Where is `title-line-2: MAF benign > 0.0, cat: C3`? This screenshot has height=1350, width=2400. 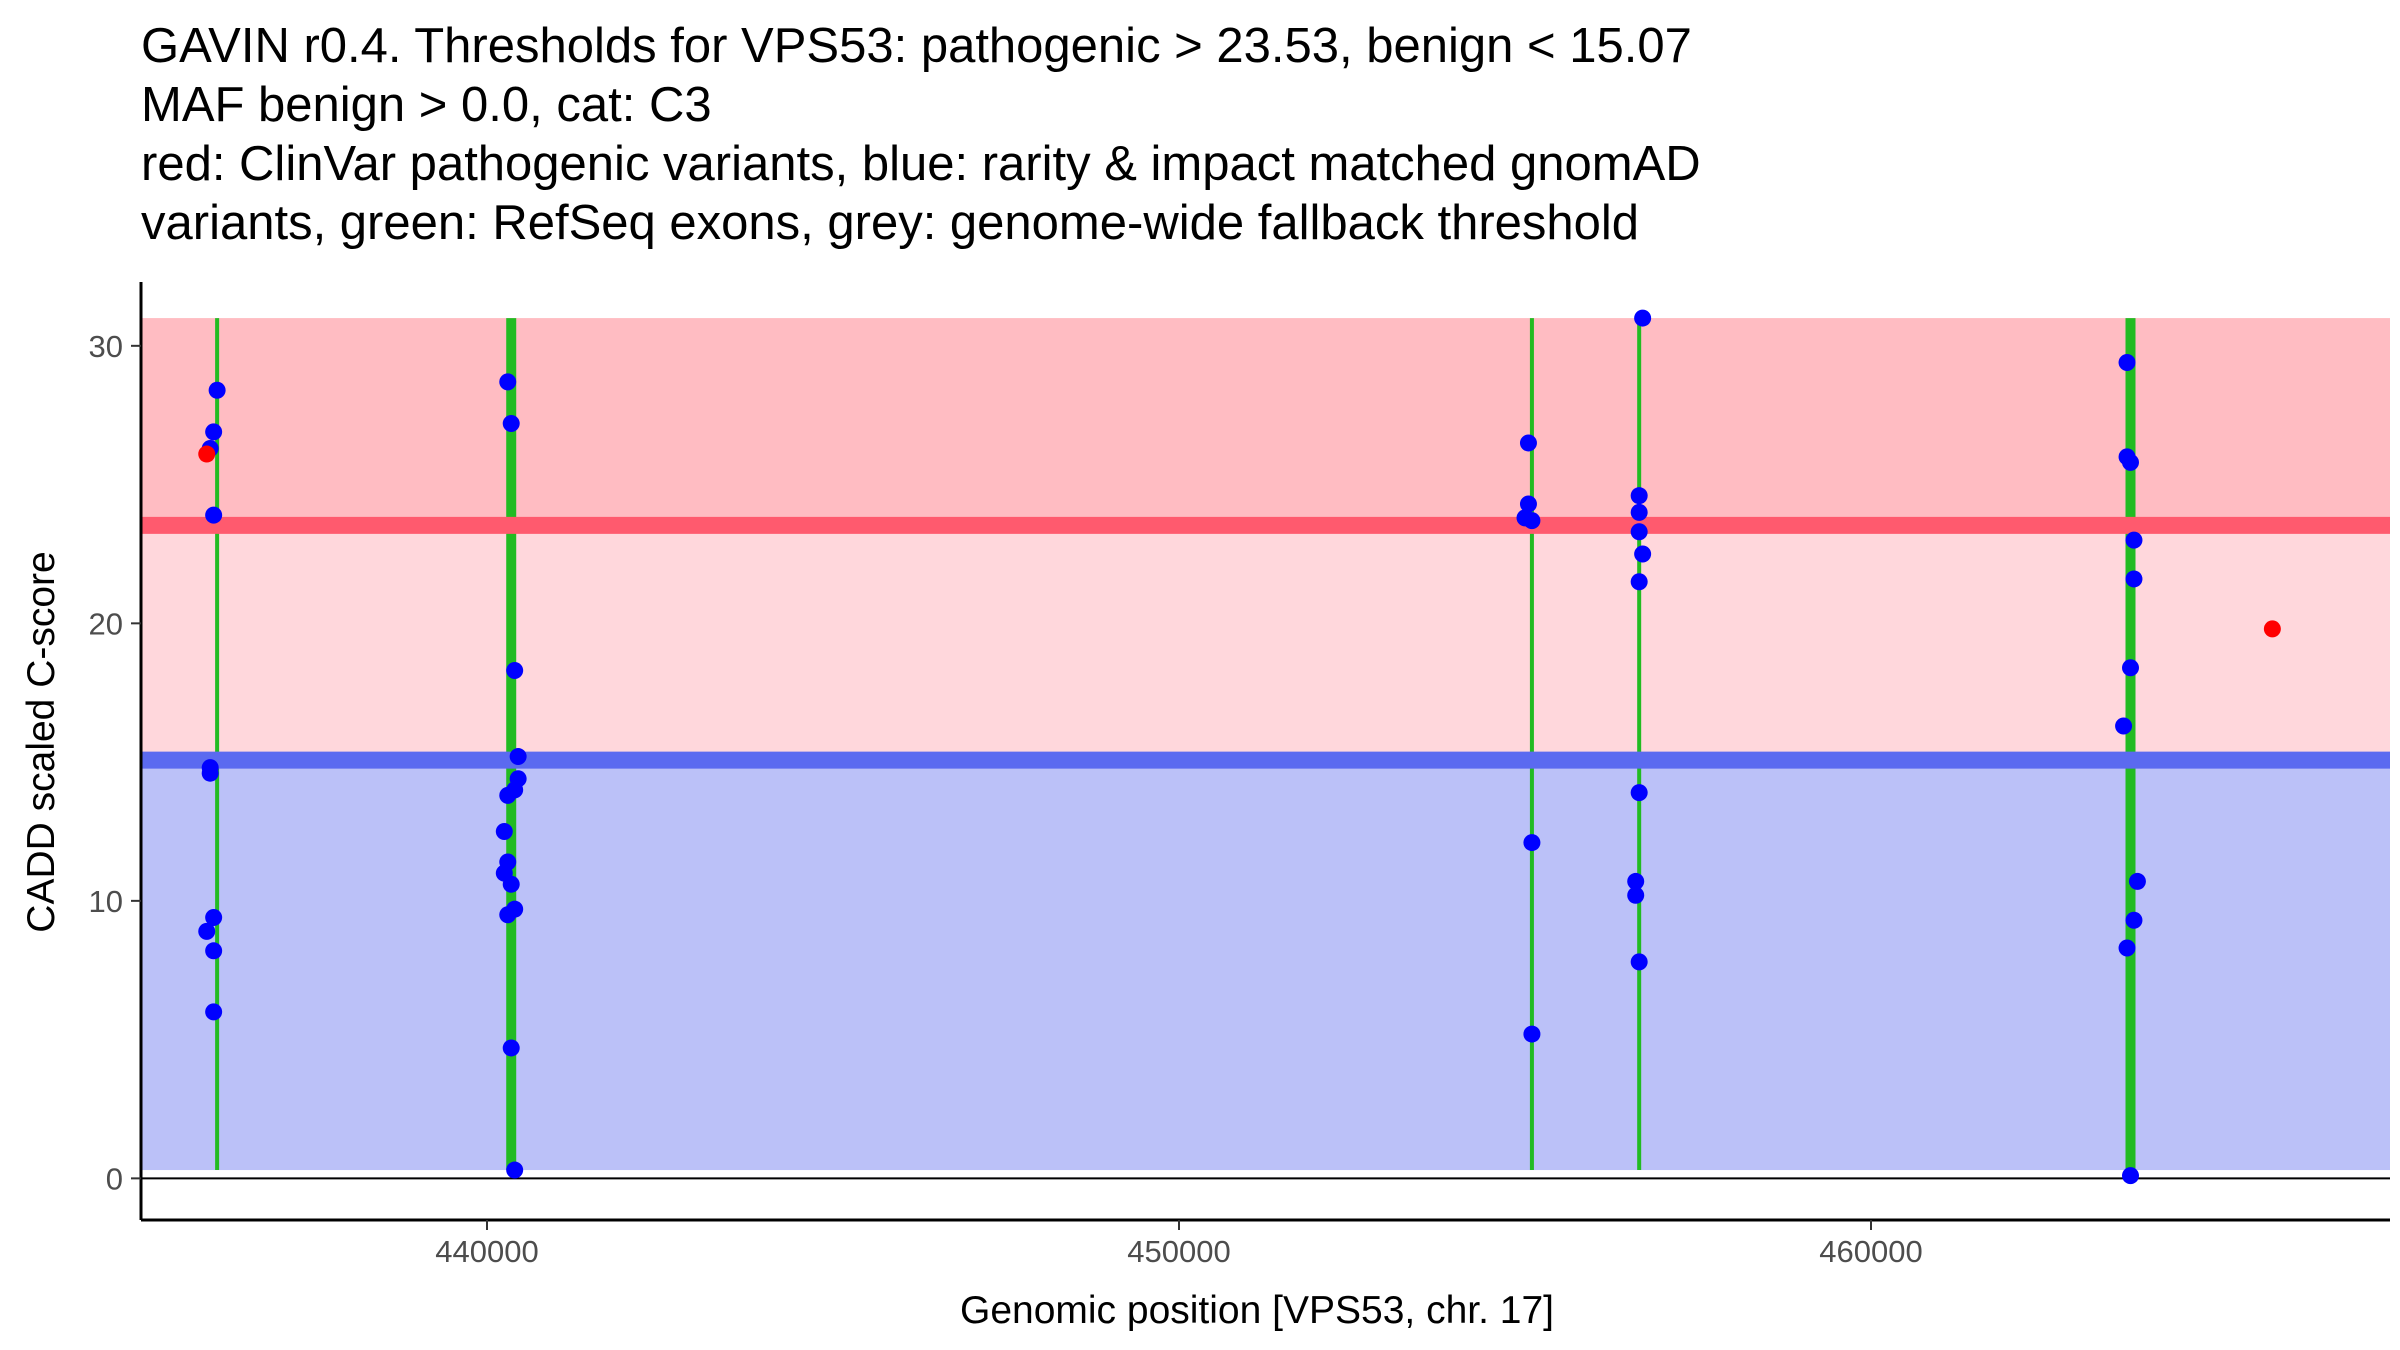
title-line-2: MAF benign > 0.0, cat: C3 is located at coordinates (426, 105).